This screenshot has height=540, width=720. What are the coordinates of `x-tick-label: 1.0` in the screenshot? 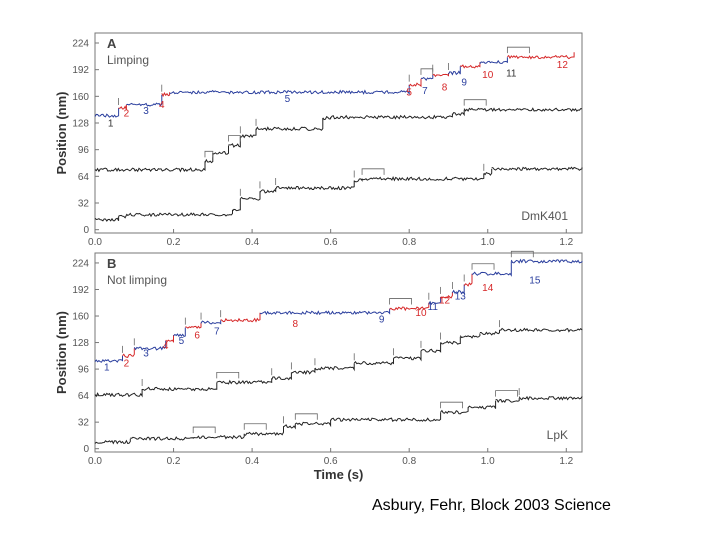 It's located at (488, 461).